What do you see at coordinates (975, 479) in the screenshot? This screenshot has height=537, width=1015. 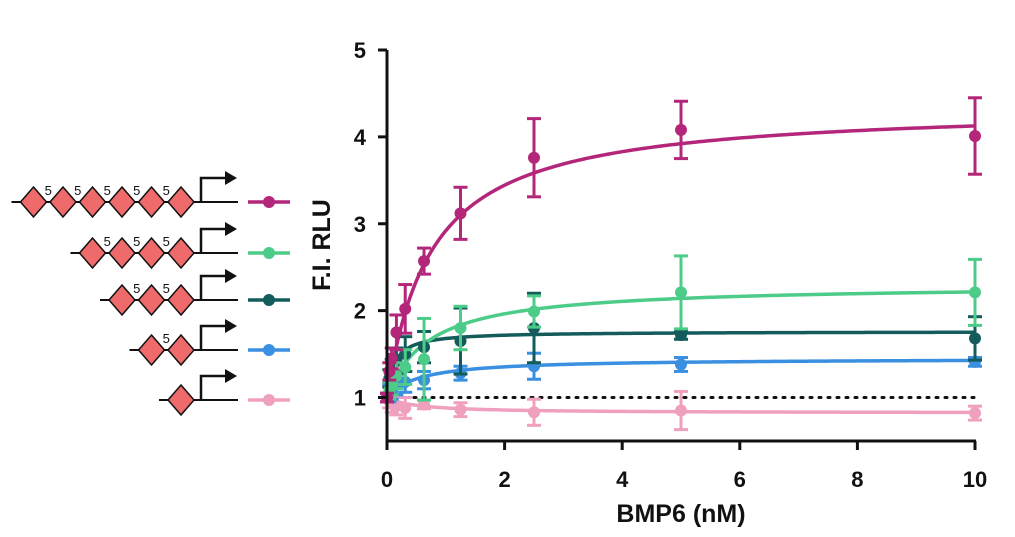 I see `x-tick-label: 10` at bounding box center [975, 479].